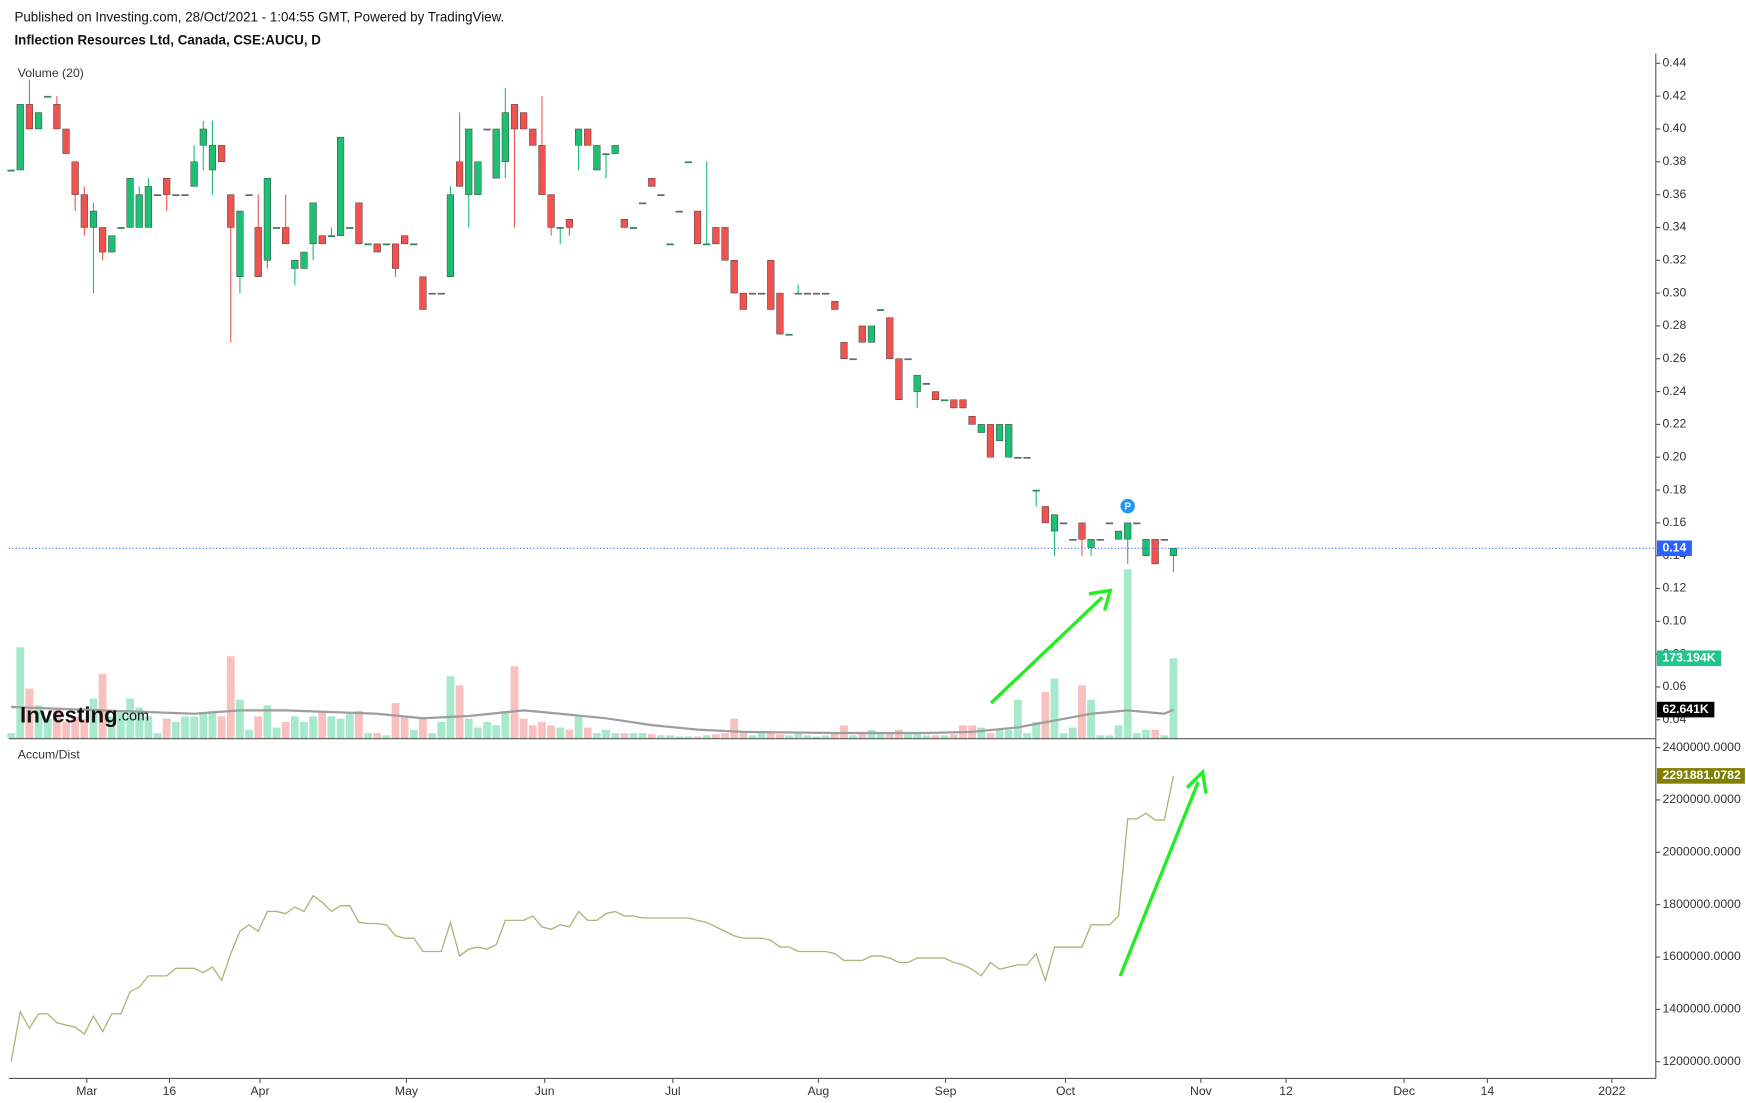  Describe the element at coordinates (51, 73) in the screenshot. I see `volume-legend: Volume (20)` at that location.